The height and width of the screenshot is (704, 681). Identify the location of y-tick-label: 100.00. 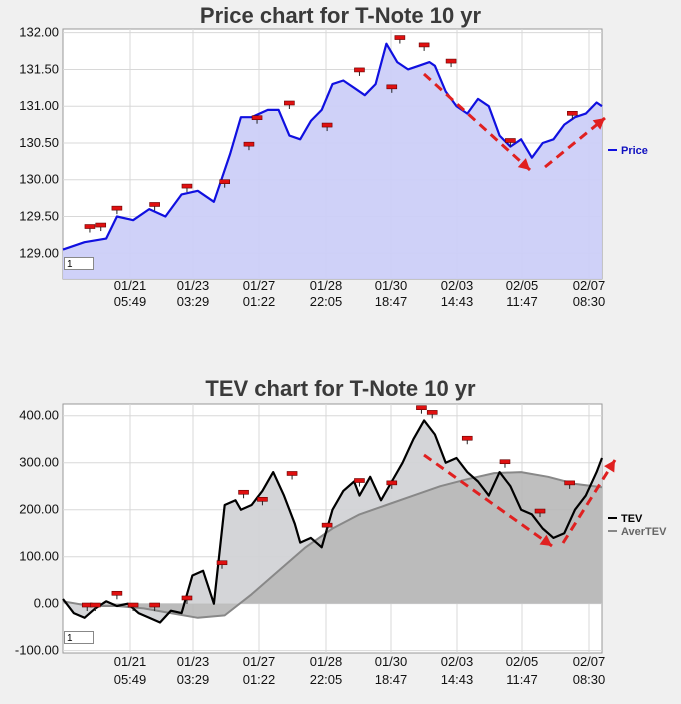
(39, 556).